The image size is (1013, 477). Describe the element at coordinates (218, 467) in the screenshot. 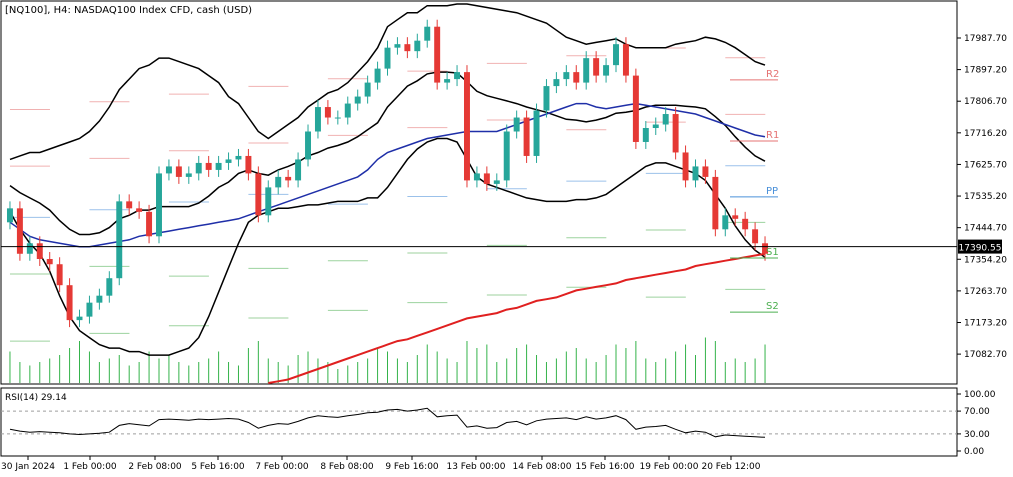

I see `time-tick-label: 5 Feb 16:00` at that location.